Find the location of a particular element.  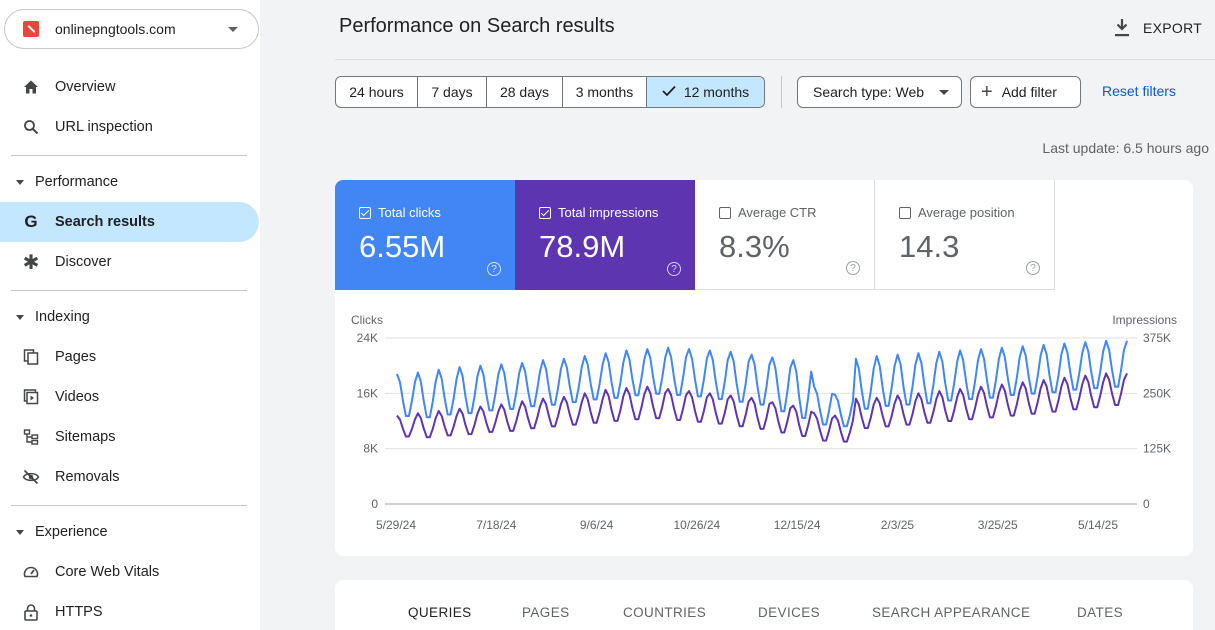

x-tick-label: 7/18/24 is located at coordinates (496, 525).